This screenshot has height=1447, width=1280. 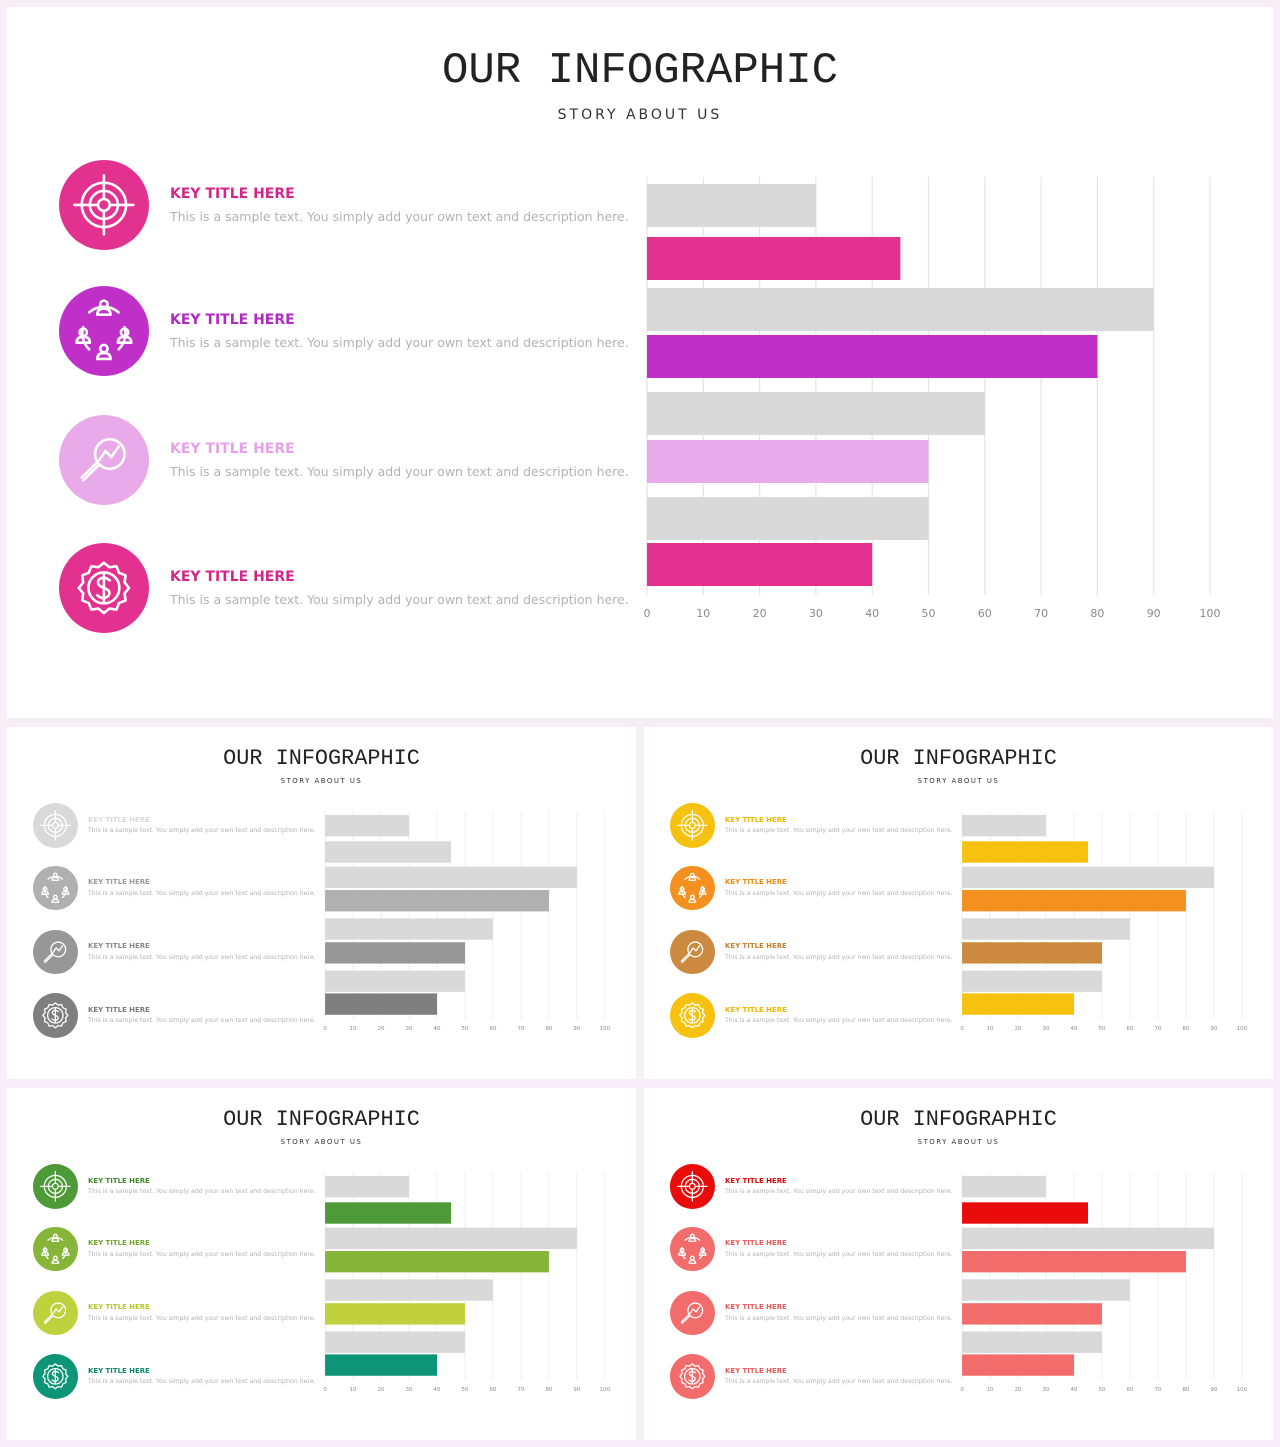 What do you see at coordinates (465, 1029) in the screenshot?
I see `x-tick-label: 50` at bounding box center [465, 1029].